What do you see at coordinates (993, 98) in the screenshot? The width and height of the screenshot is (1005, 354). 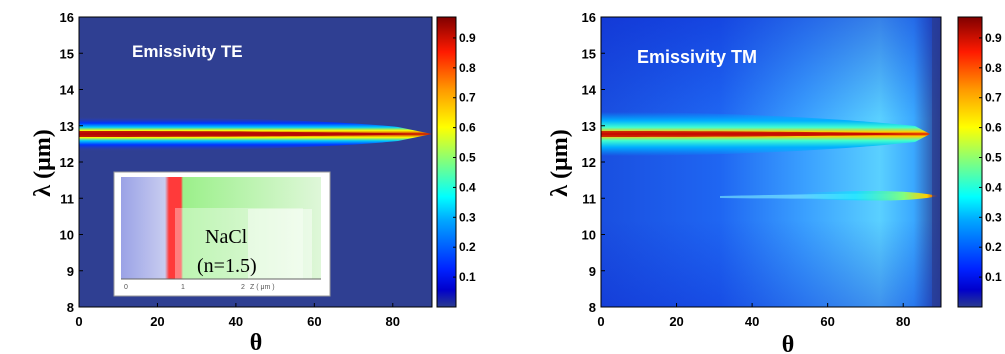 I see `tm-cbar-tick-label: 0.7` at bounding box center [993, 98].